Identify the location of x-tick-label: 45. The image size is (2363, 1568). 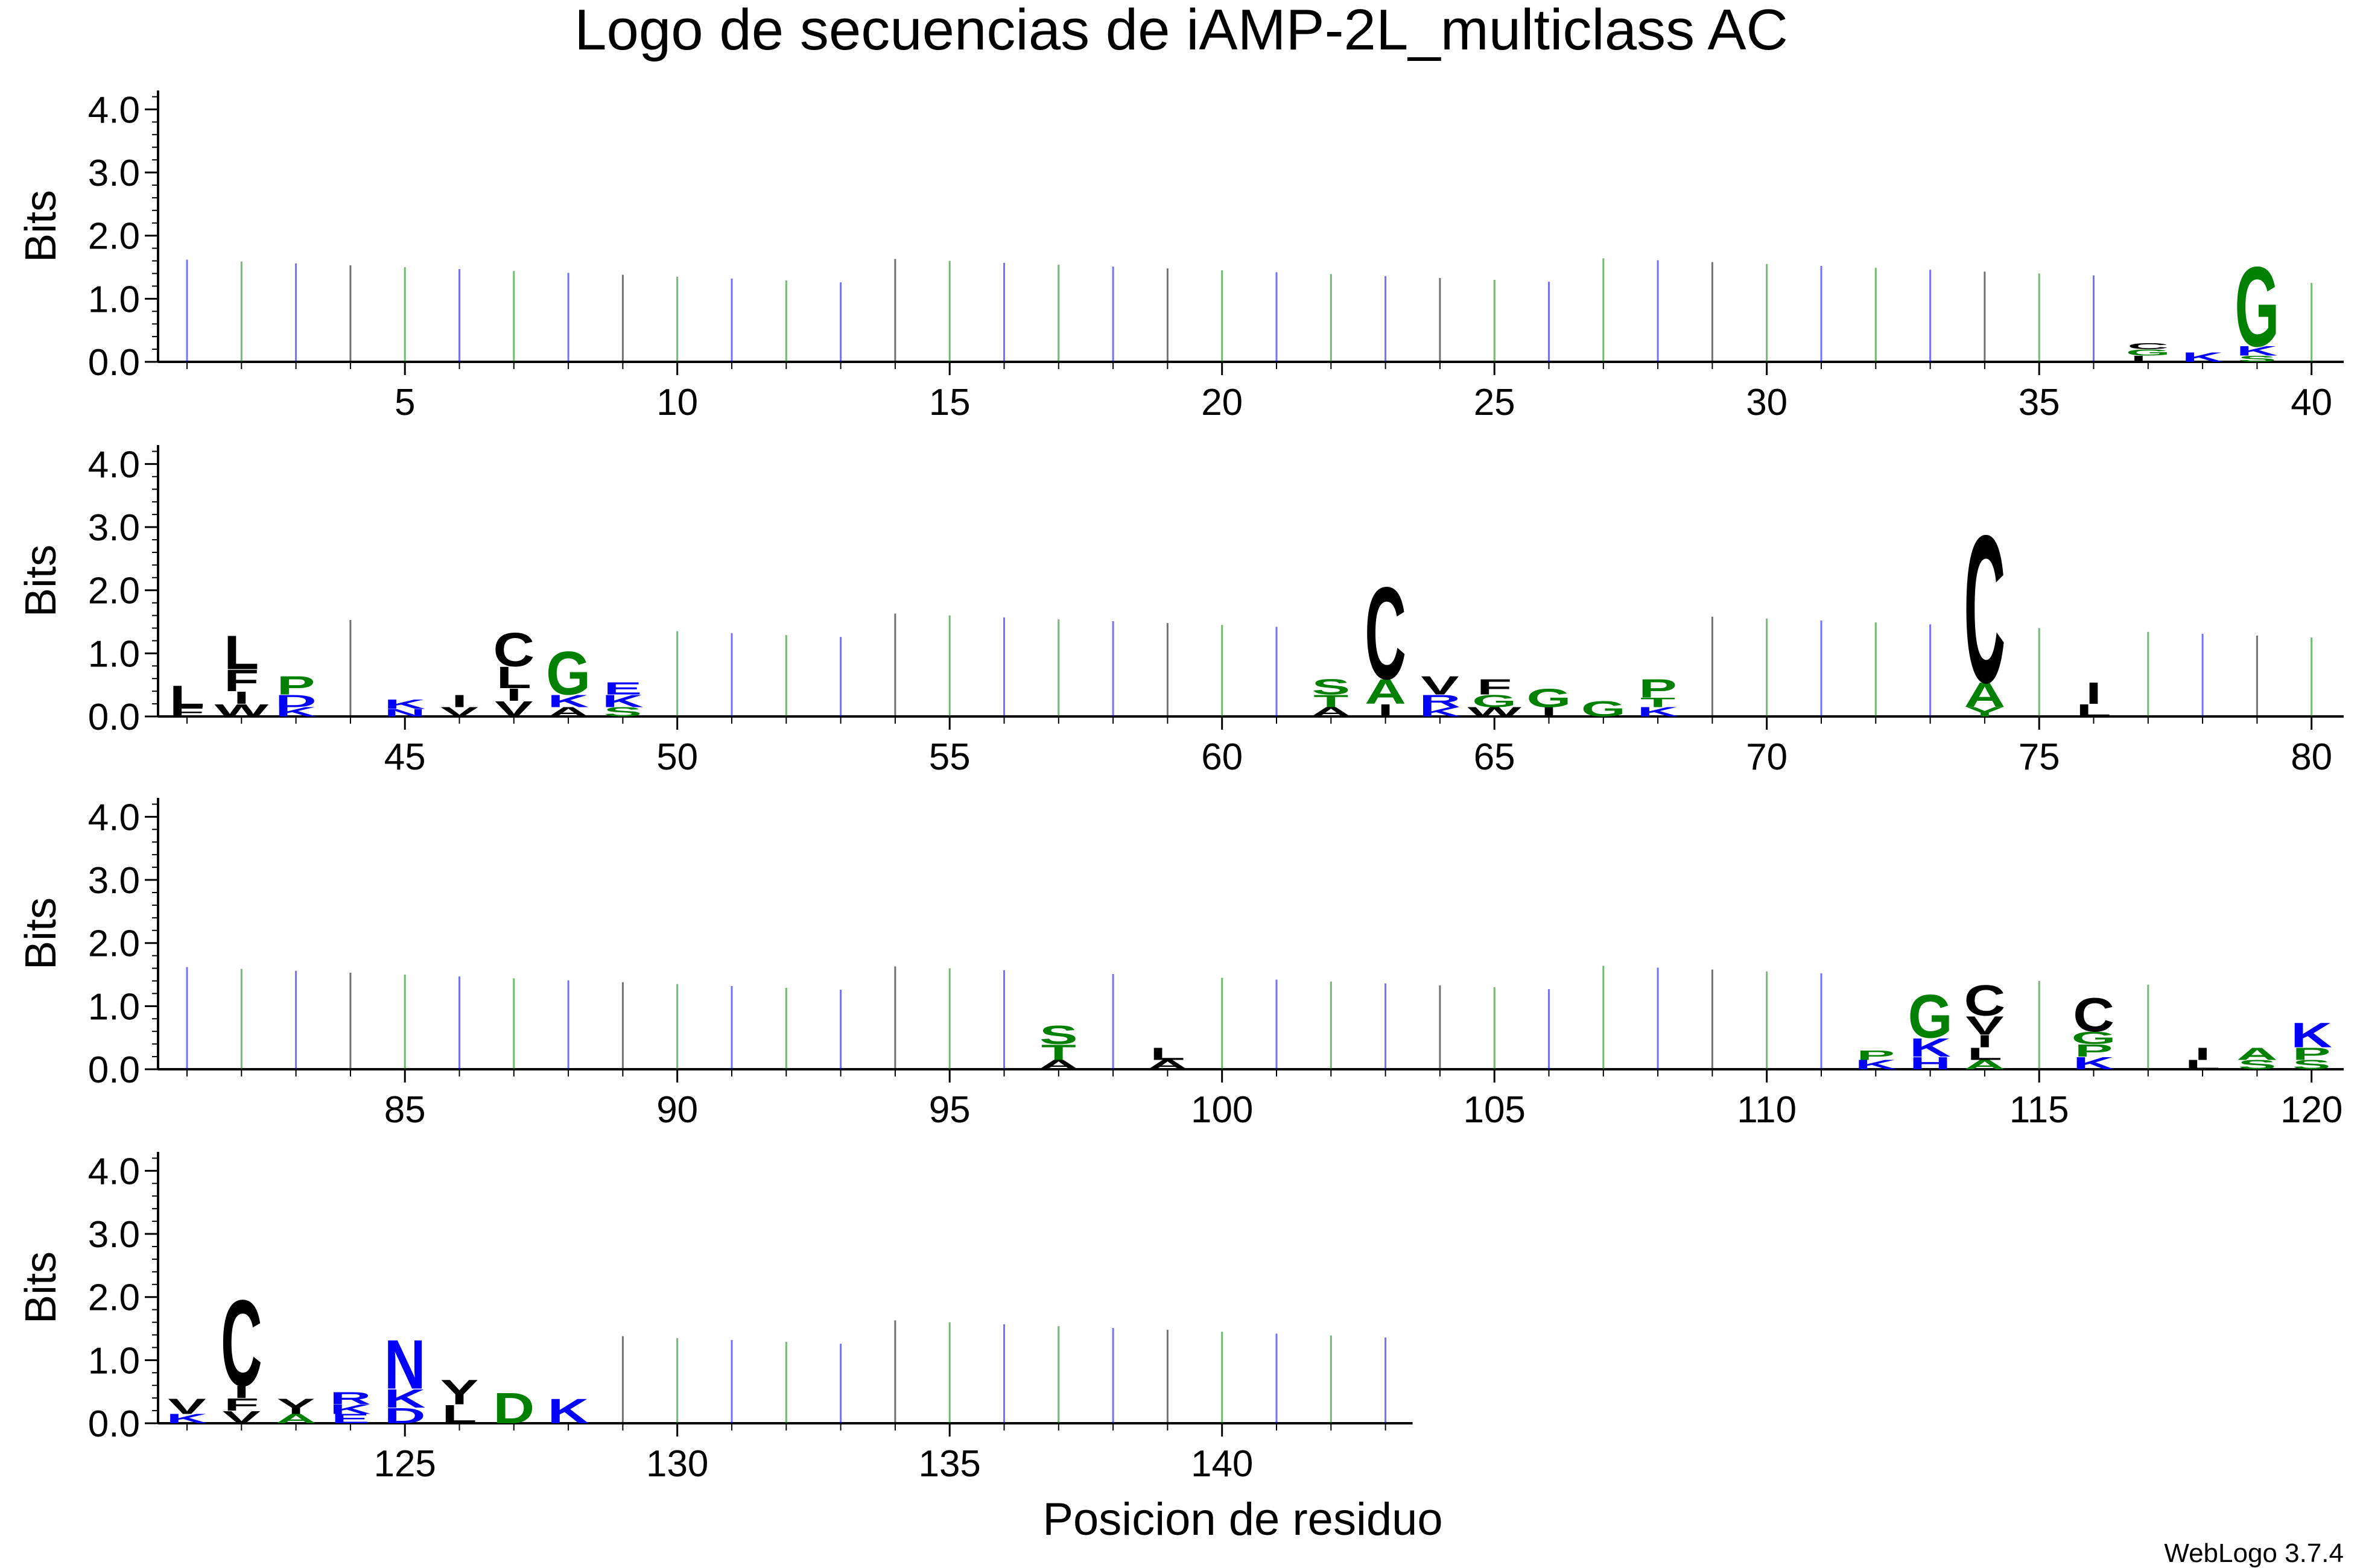
(405, 757).